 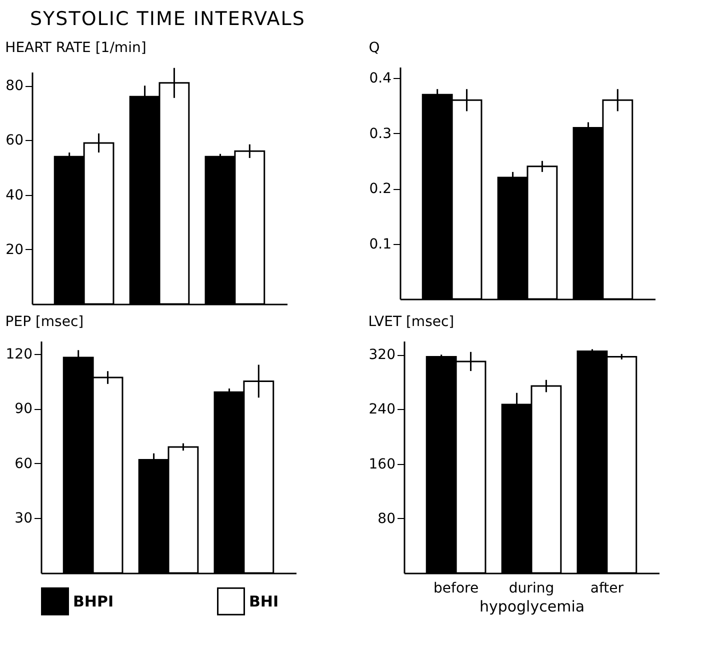 What do you see at coordinates (75, 48) in the screenshot?
I see `chart-title: HEART RATE [1/min]` at bounding box center [75, 48].